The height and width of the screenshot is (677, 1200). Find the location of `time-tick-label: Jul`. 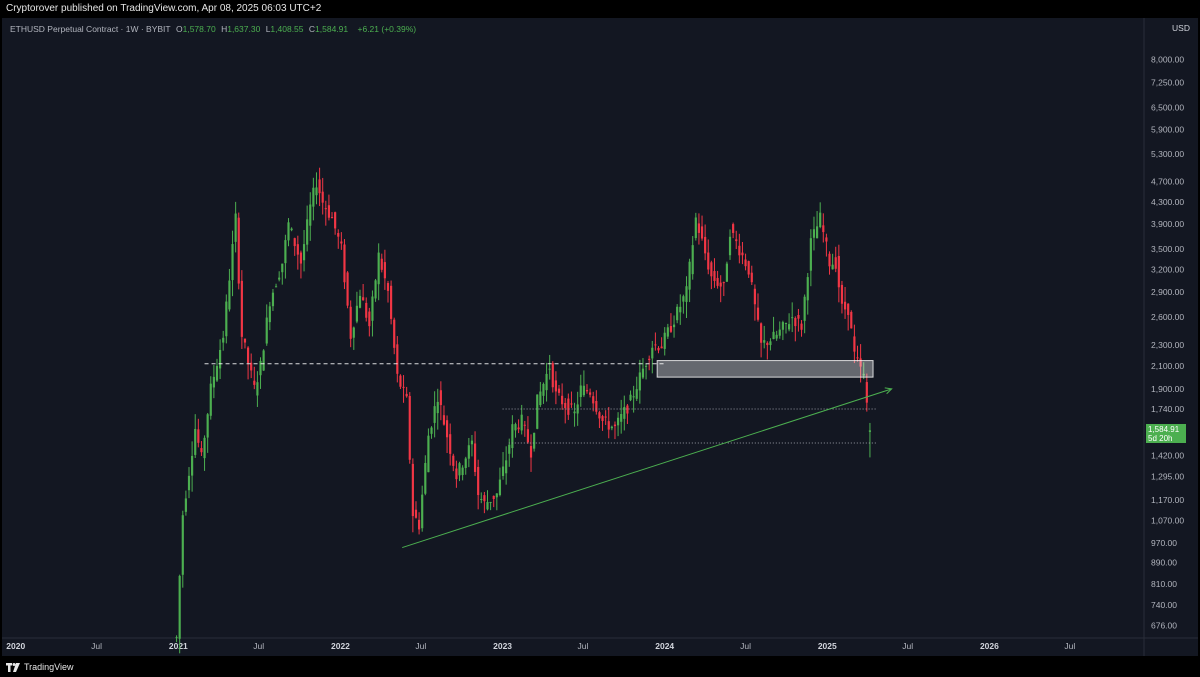

time-tick-label: Jul is located at coordinates (420, 646).